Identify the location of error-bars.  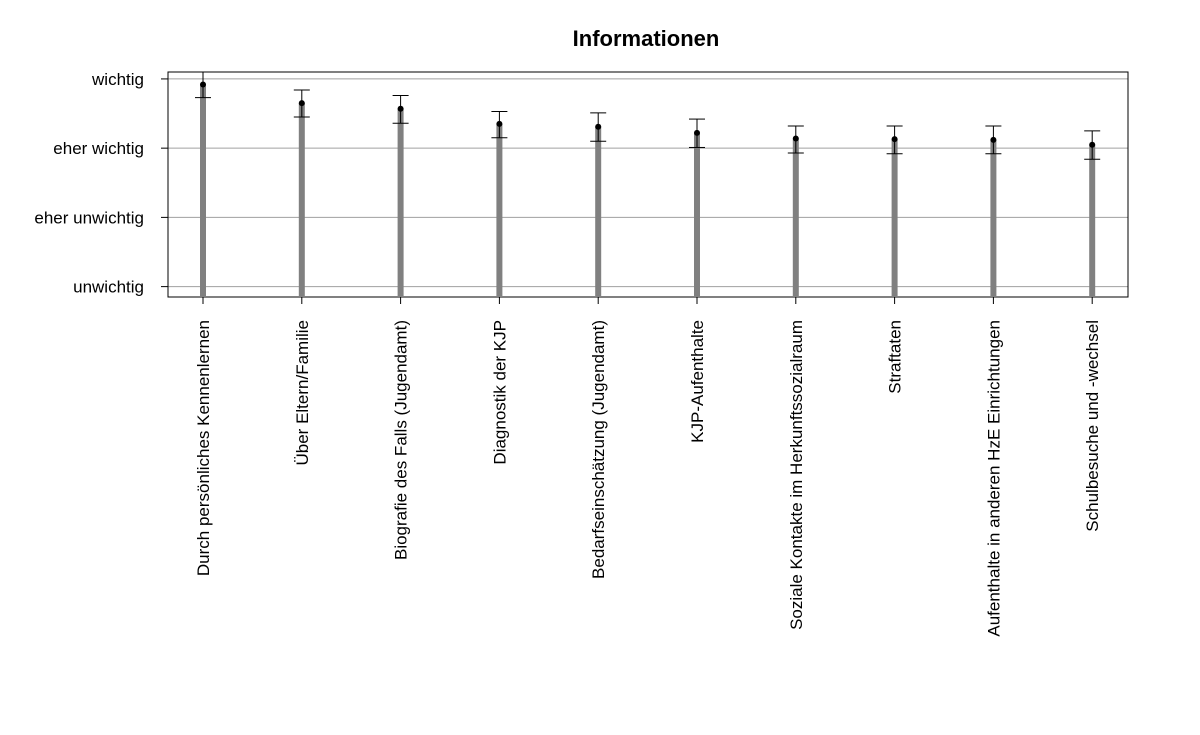
(648, 115).